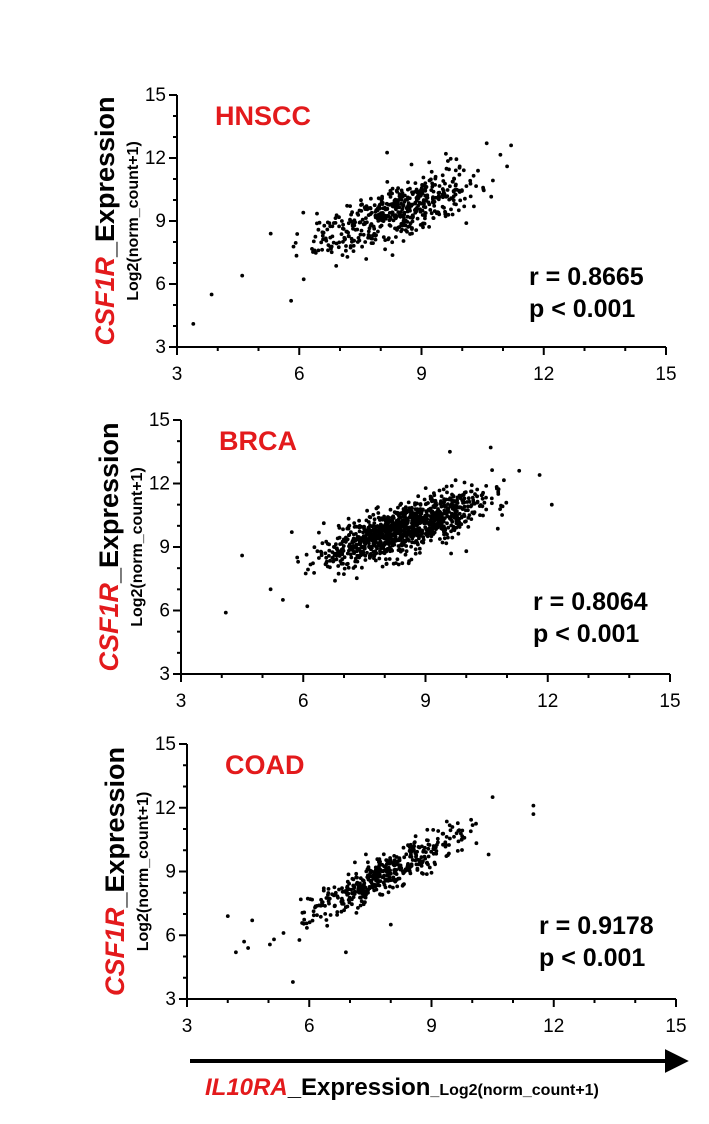  I want to click on stat-p: p < 0.001, so click(592, 958).